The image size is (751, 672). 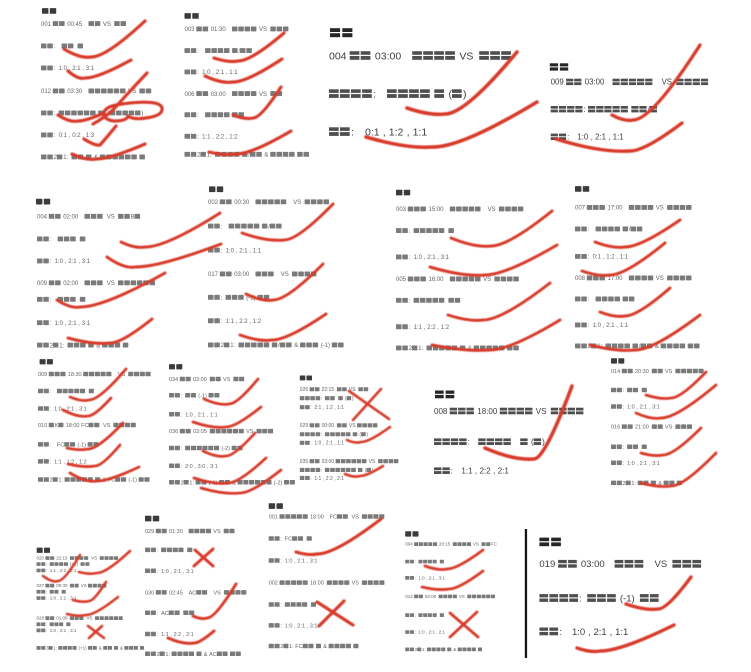 I want to click on svg-text: 02:45, so click(x=176, y=593).